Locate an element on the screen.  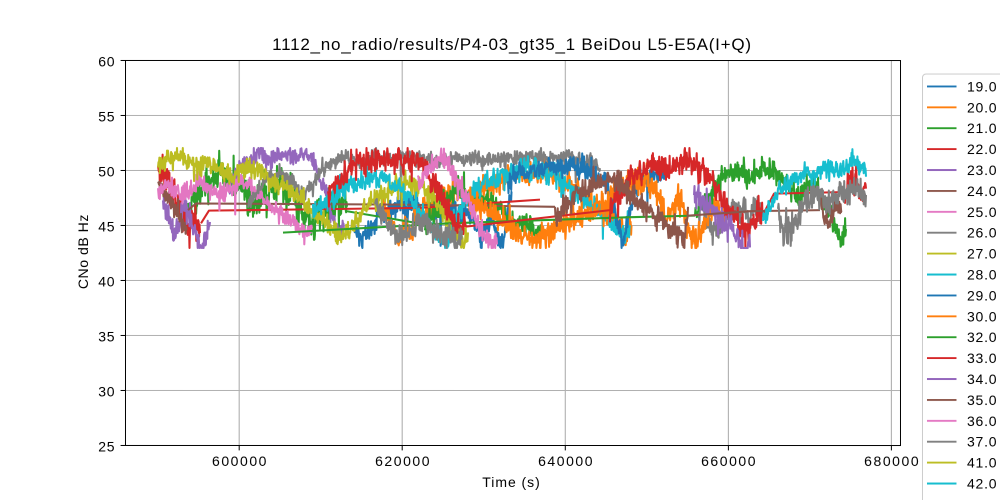
svg-text: 37.0 is located at coordinates (982, 442).